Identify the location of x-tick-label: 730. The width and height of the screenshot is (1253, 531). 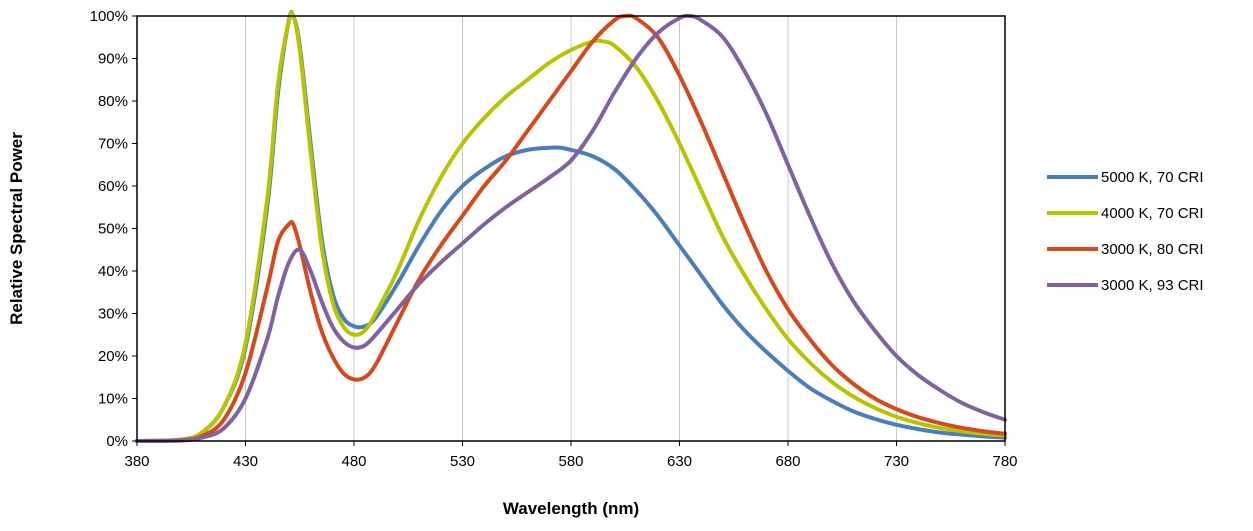
(896, 461).